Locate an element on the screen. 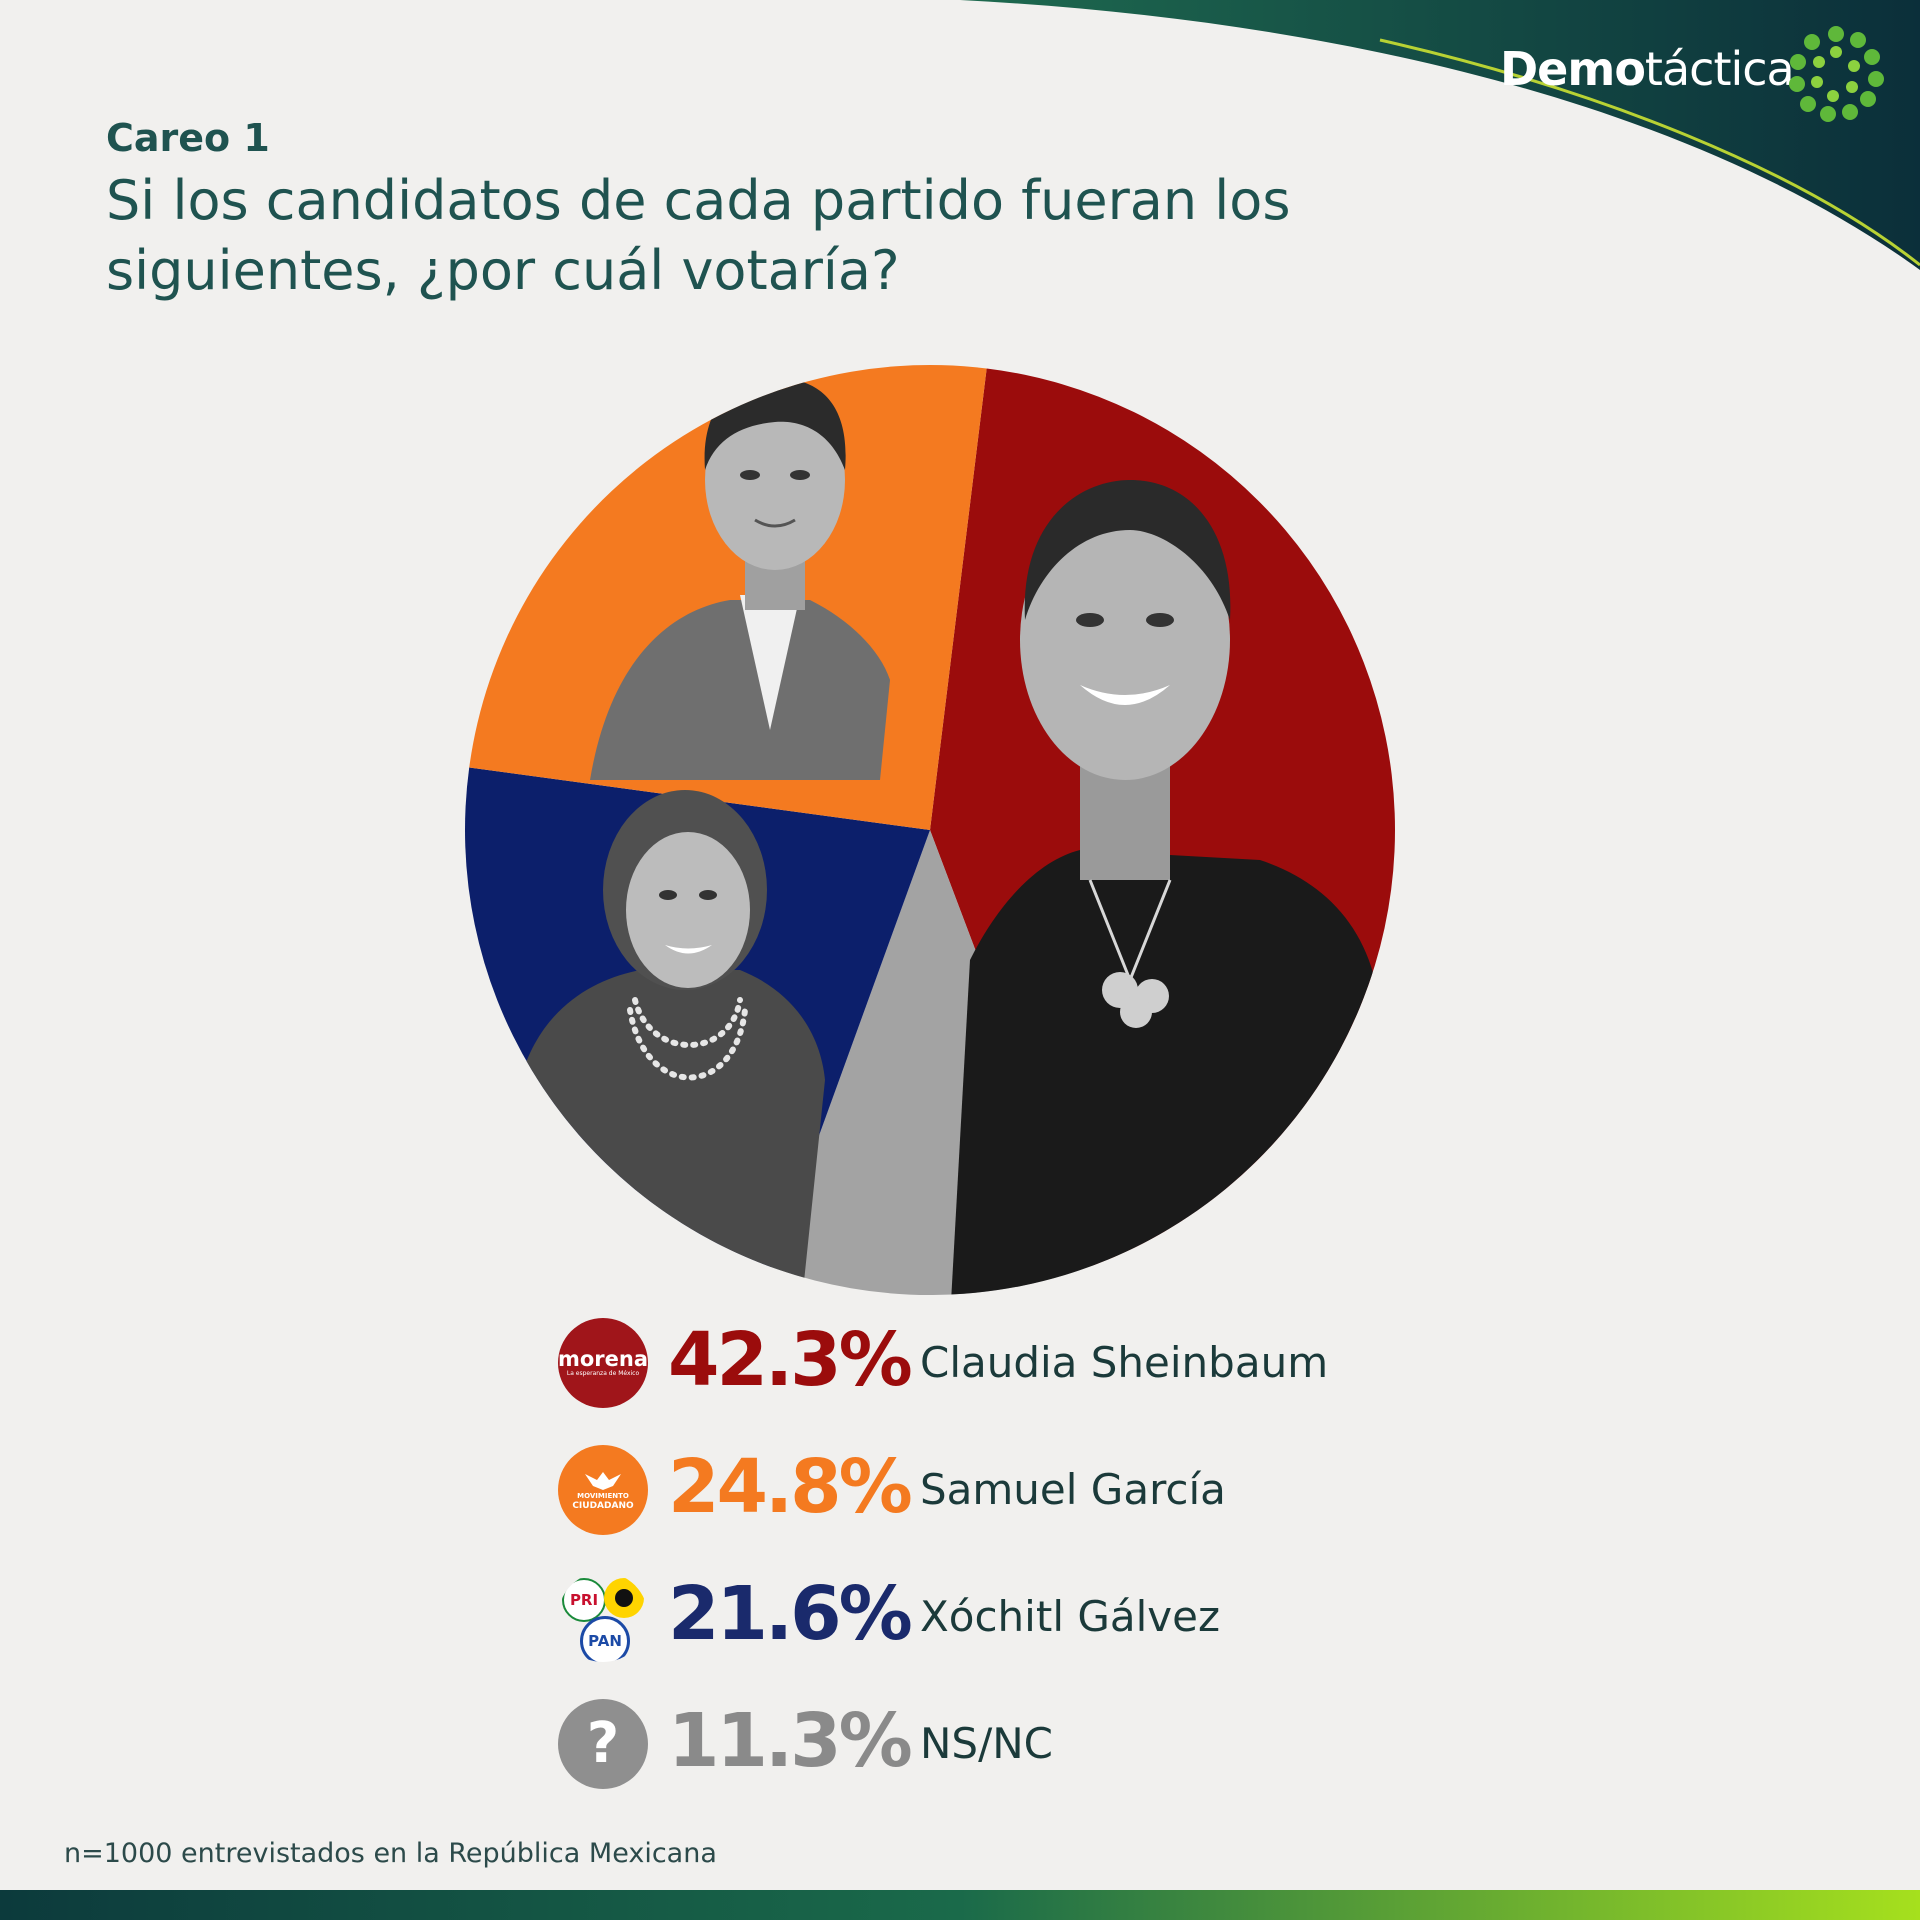 This screenshot has height=1920, width=1920. question-icon: ? is located at coordinates (603, 1744).